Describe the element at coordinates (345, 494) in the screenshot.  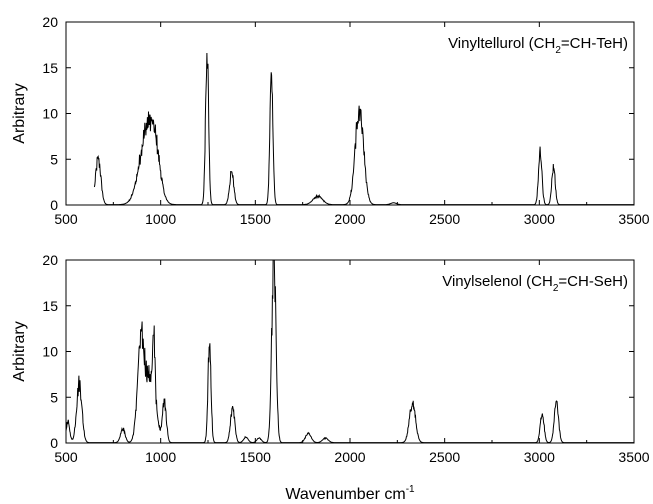
I see `x-axis-title-text: Wavenumber cm` at that location.